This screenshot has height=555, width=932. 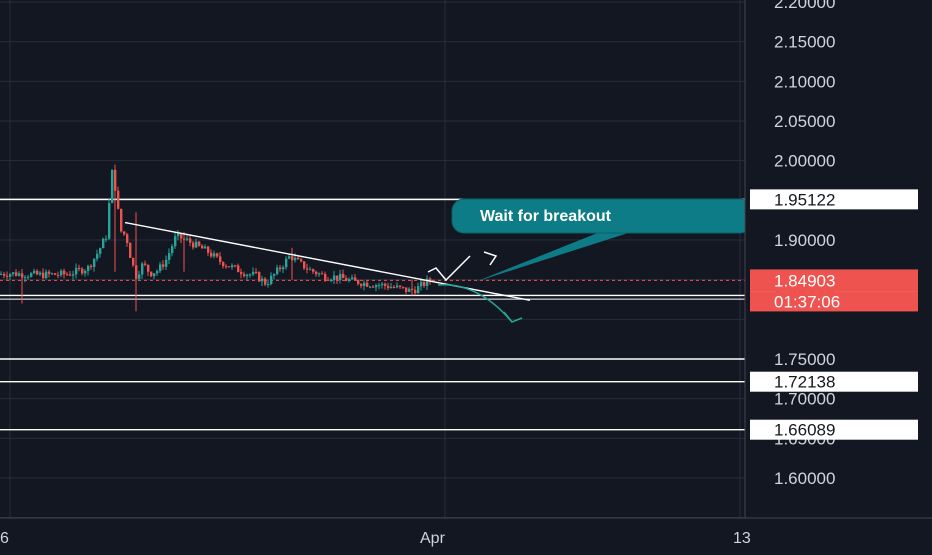 I want to click on breakout-callout: Wait for breakout, so click(x=602, y=240).